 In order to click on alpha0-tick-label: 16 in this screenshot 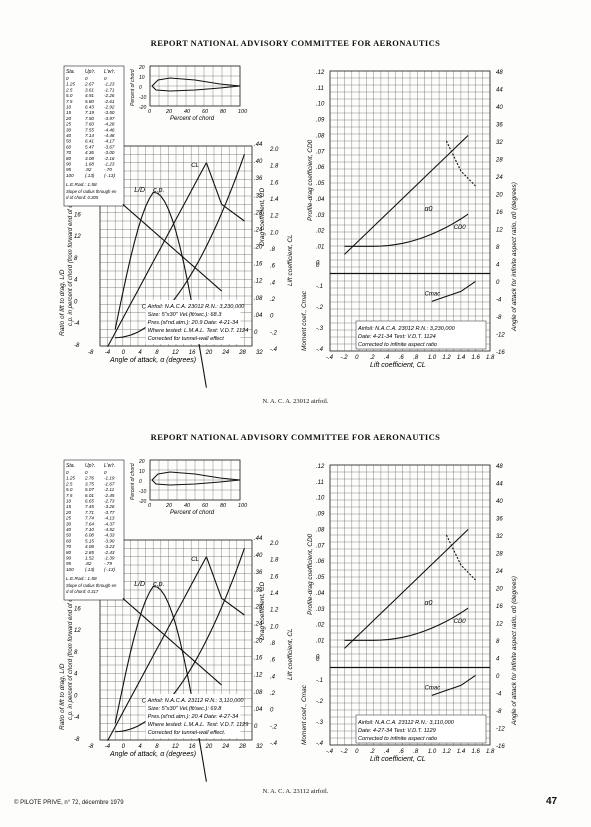, I will do `click(499, 213)`.